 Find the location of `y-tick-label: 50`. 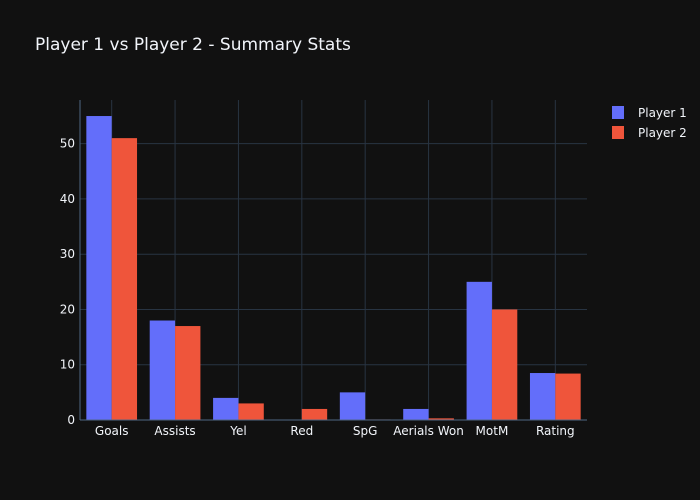

y-tick-label: 50 is located at coordinates (67, 144).